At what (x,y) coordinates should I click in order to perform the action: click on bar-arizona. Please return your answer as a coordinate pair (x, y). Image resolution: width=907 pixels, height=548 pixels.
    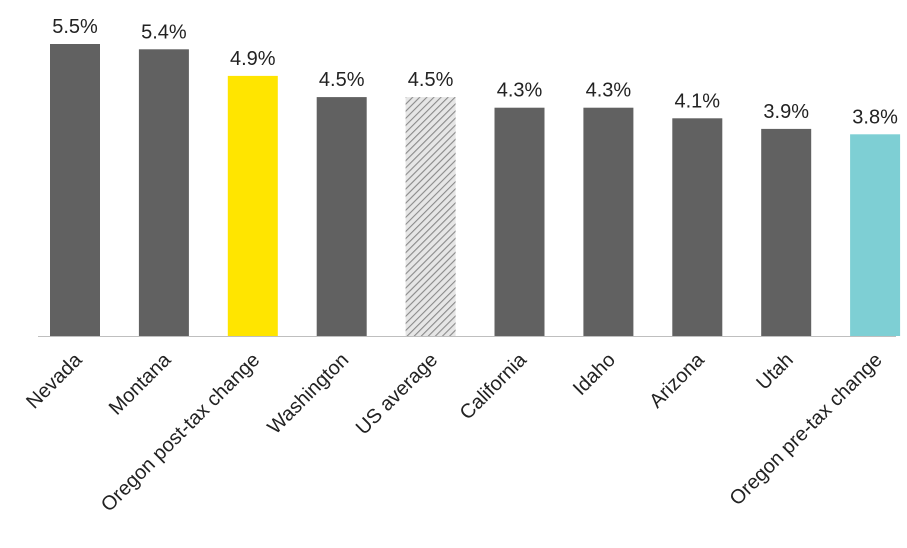
    Looking at the image, I should click on (697, 227).